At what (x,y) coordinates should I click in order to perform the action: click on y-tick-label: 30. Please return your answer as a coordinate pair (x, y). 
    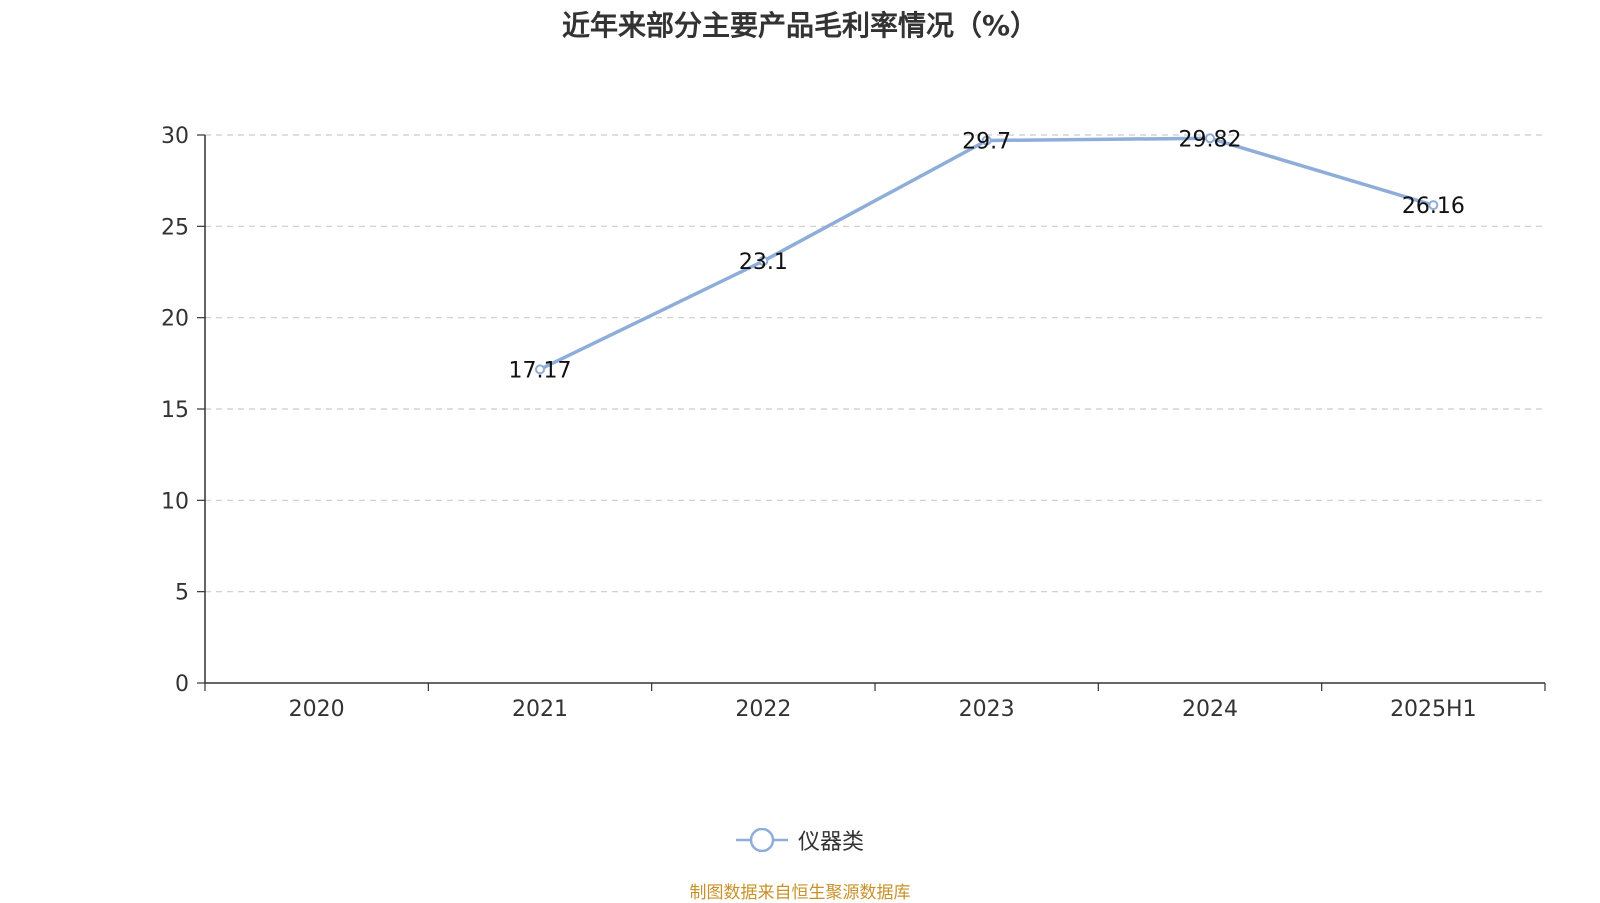
    Looking at the image, I should click on (175, 136).